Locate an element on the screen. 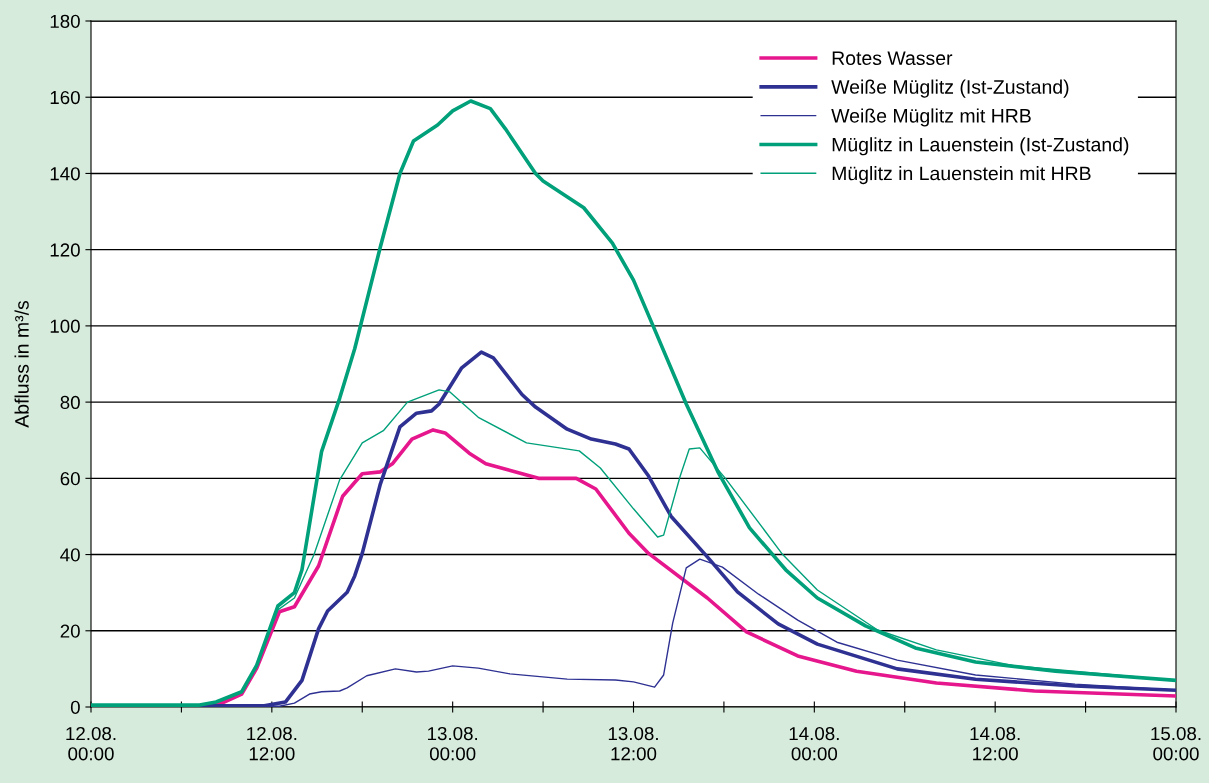  legend-label: Weiße Müglitz (Ist-Zustand) is located at coordinates (950, 88).